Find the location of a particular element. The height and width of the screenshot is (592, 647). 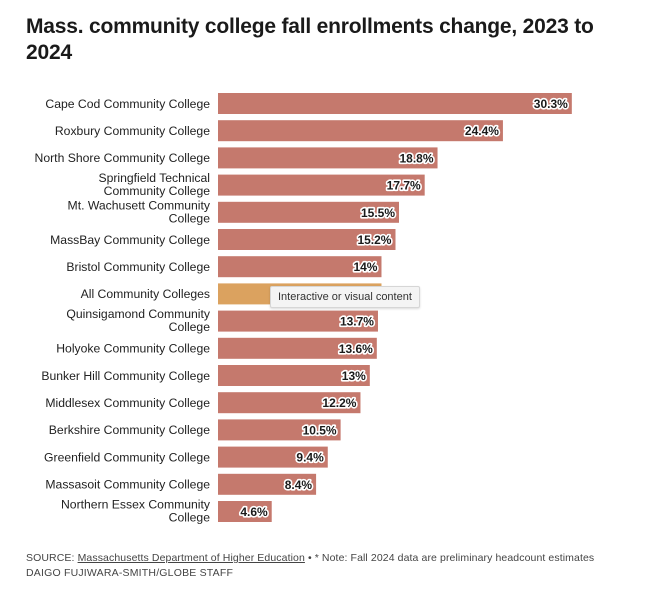

value-label: 8.4% is located at coordinates (299, 485).